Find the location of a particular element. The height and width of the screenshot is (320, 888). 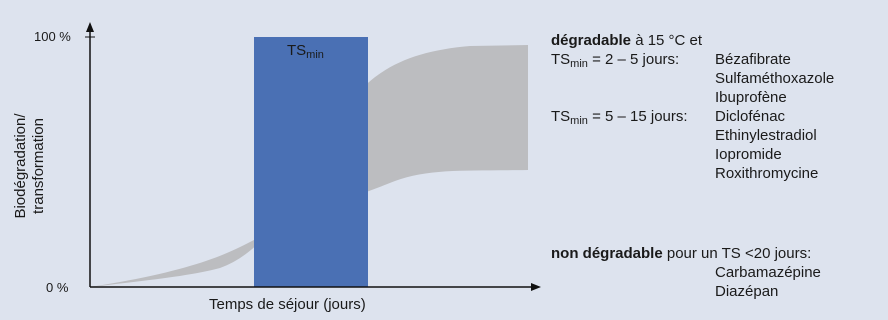

legend-group-2-range: = 5 – 15 jours: is located at coordinates (637, 116).